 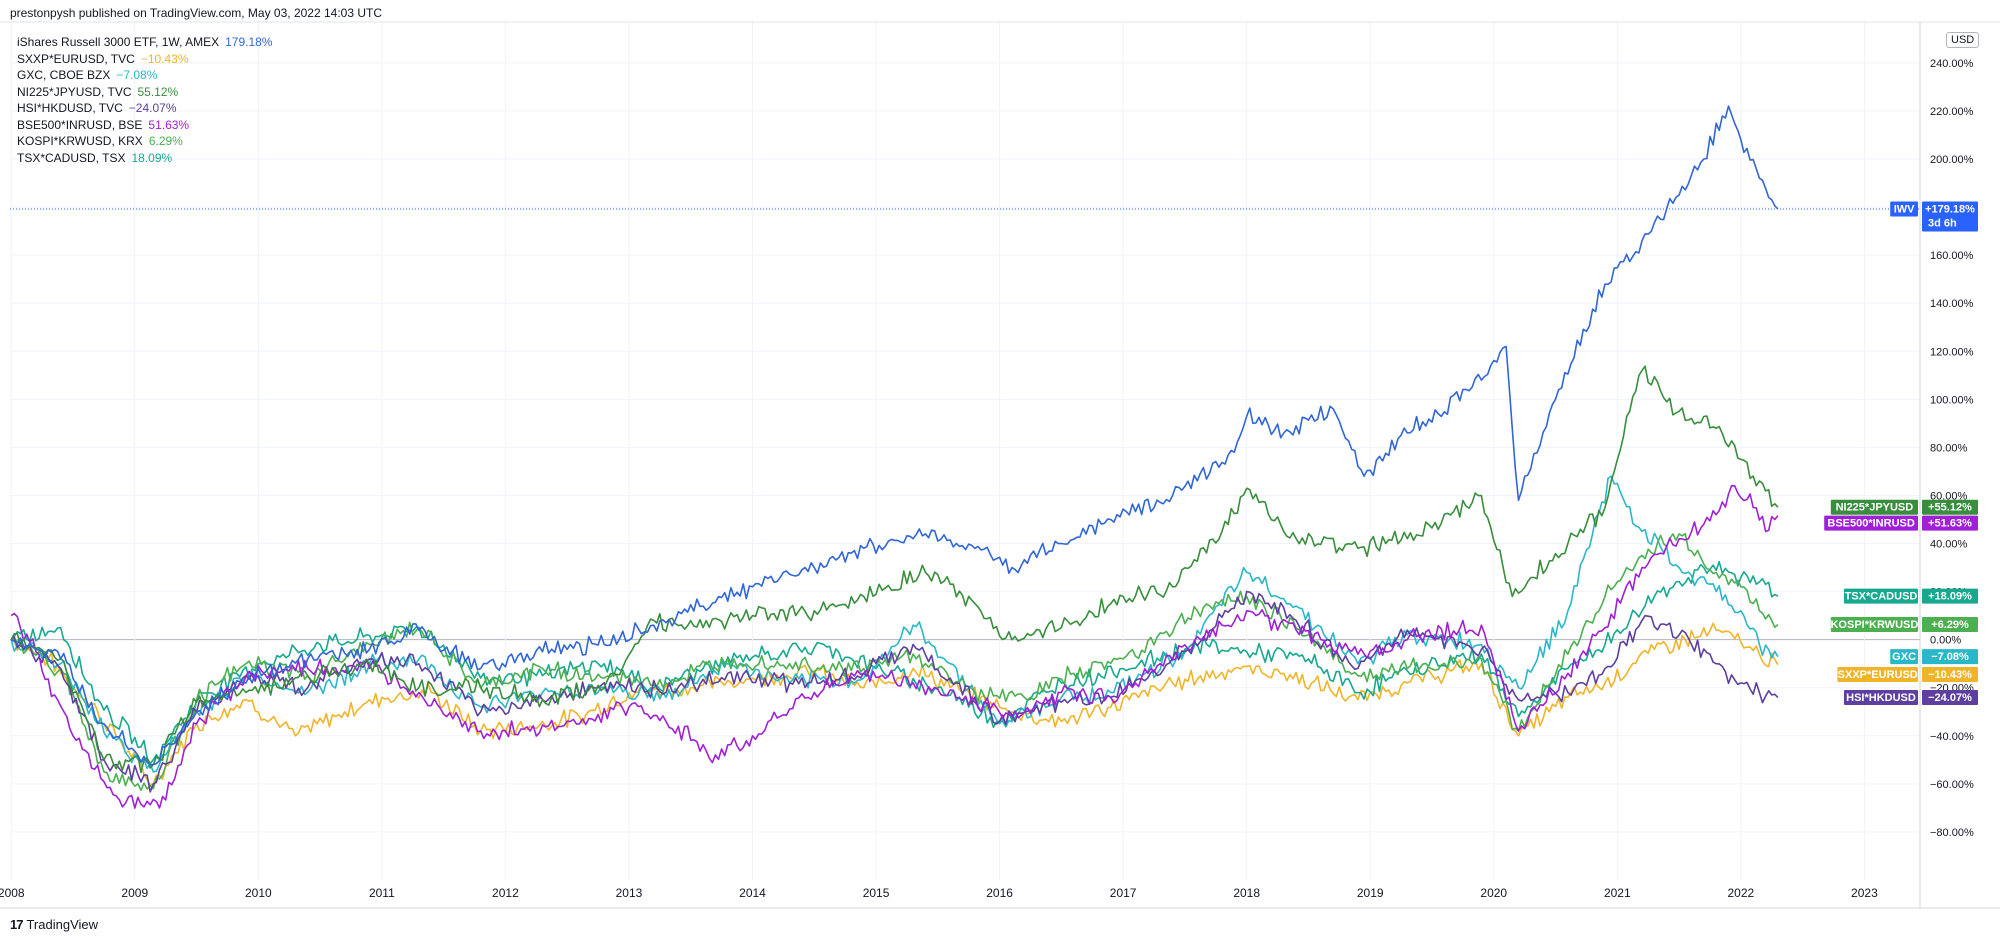 I want to click on badge-extra: 3d 6h, so click(x=1942, y=224).